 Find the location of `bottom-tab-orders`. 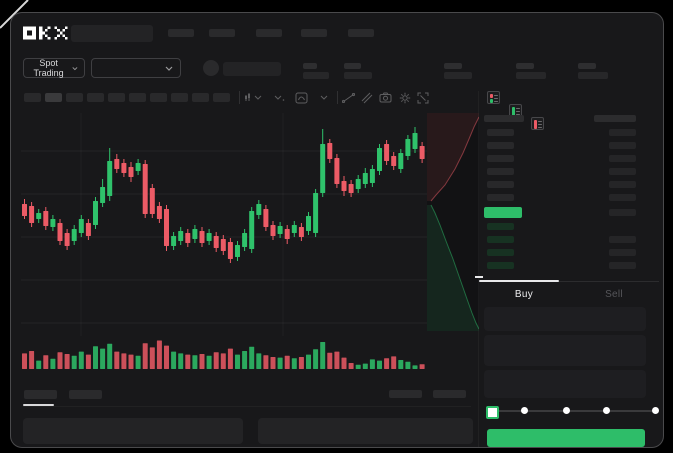

bottom-tab-orders is located at coordinates (40, 394).